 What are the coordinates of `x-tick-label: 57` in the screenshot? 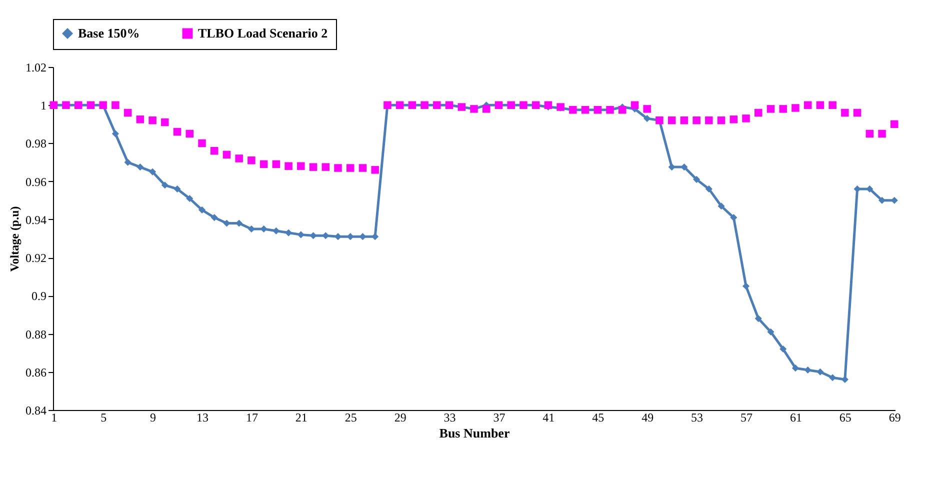 It's located at (746, 417).